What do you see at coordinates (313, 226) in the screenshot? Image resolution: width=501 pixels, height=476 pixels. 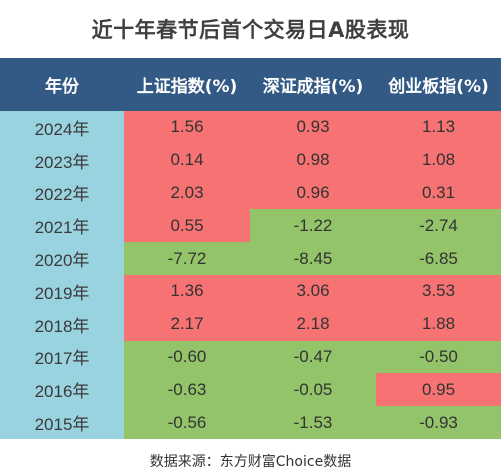 I see `shenzhen-cell: -1.22` at bounding box center [313, 226].